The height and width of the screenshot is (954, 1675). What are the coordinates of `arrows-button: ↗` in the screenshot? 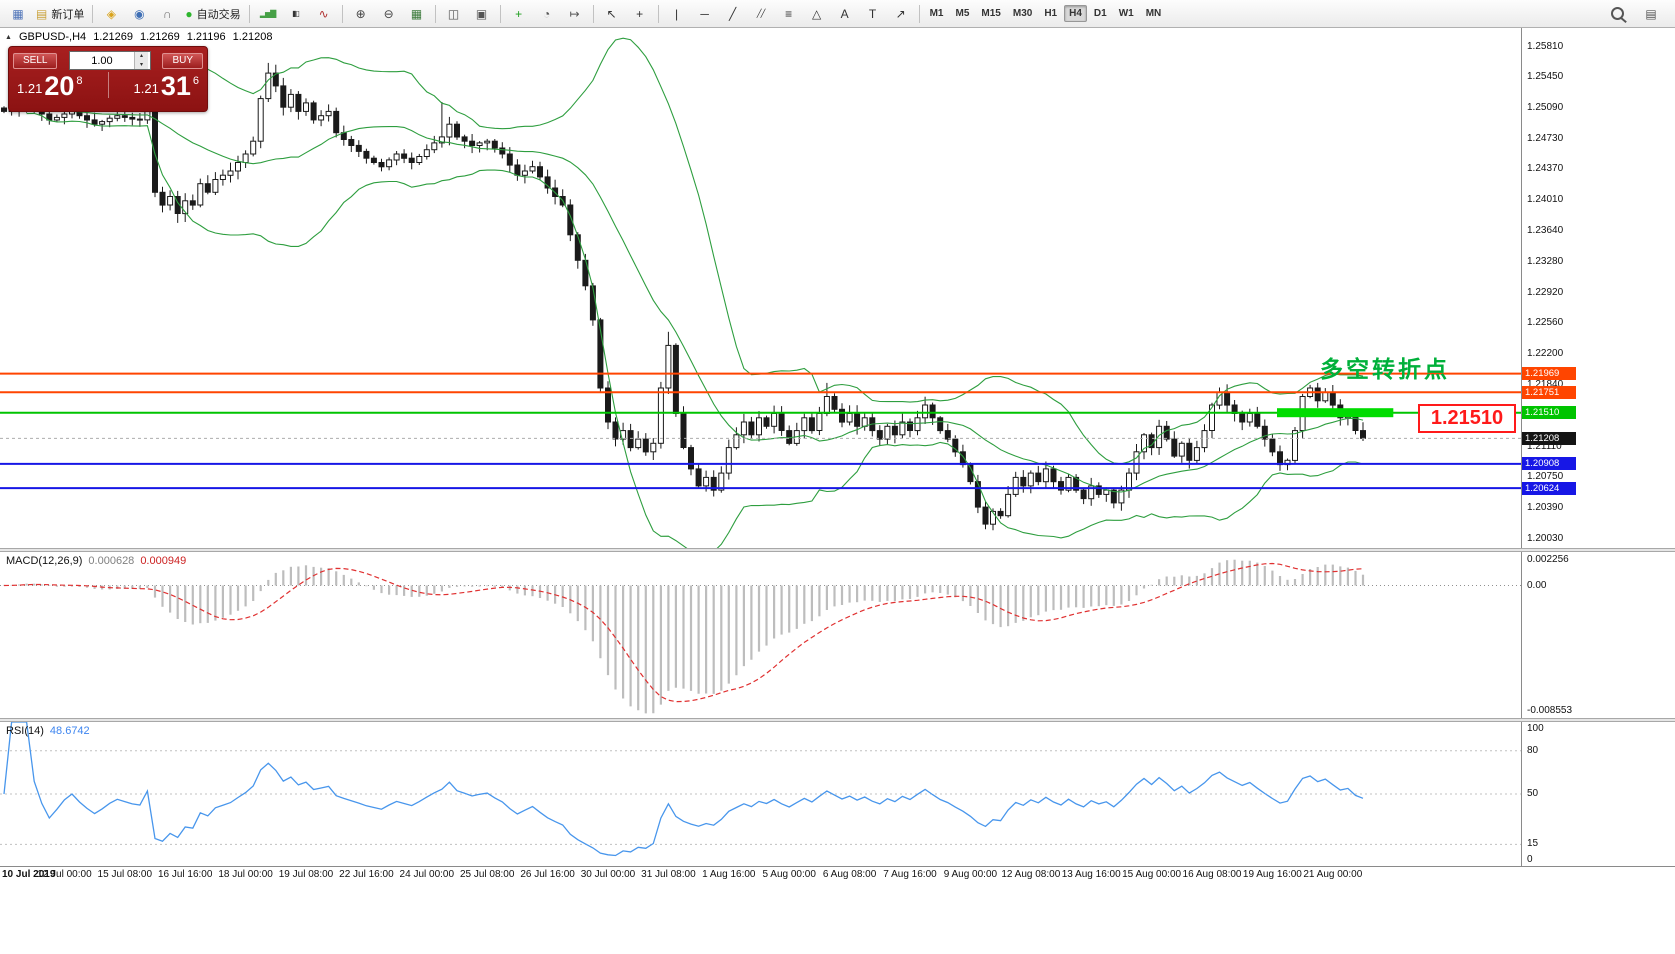 It's located at (901, 14).